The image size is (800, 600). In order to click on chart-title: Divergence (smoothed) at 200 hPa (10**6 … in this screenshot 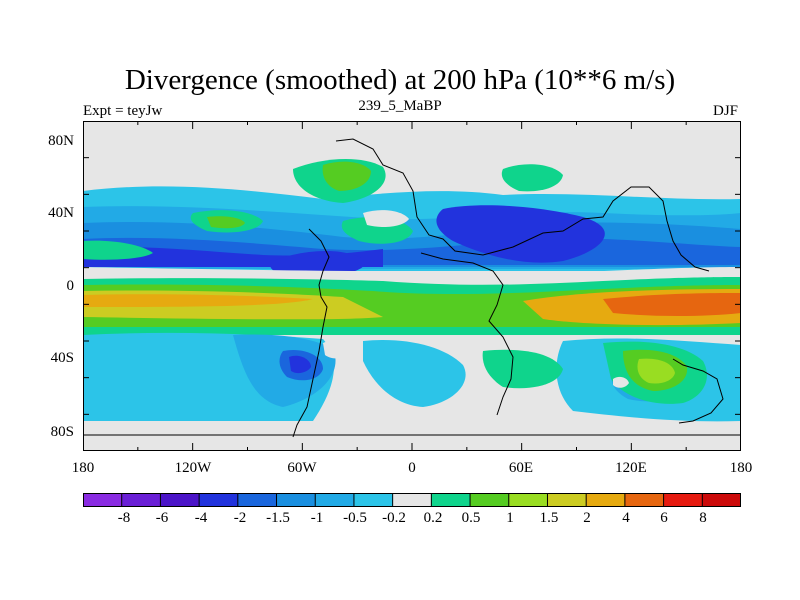, I will do `click(400, 80)`.